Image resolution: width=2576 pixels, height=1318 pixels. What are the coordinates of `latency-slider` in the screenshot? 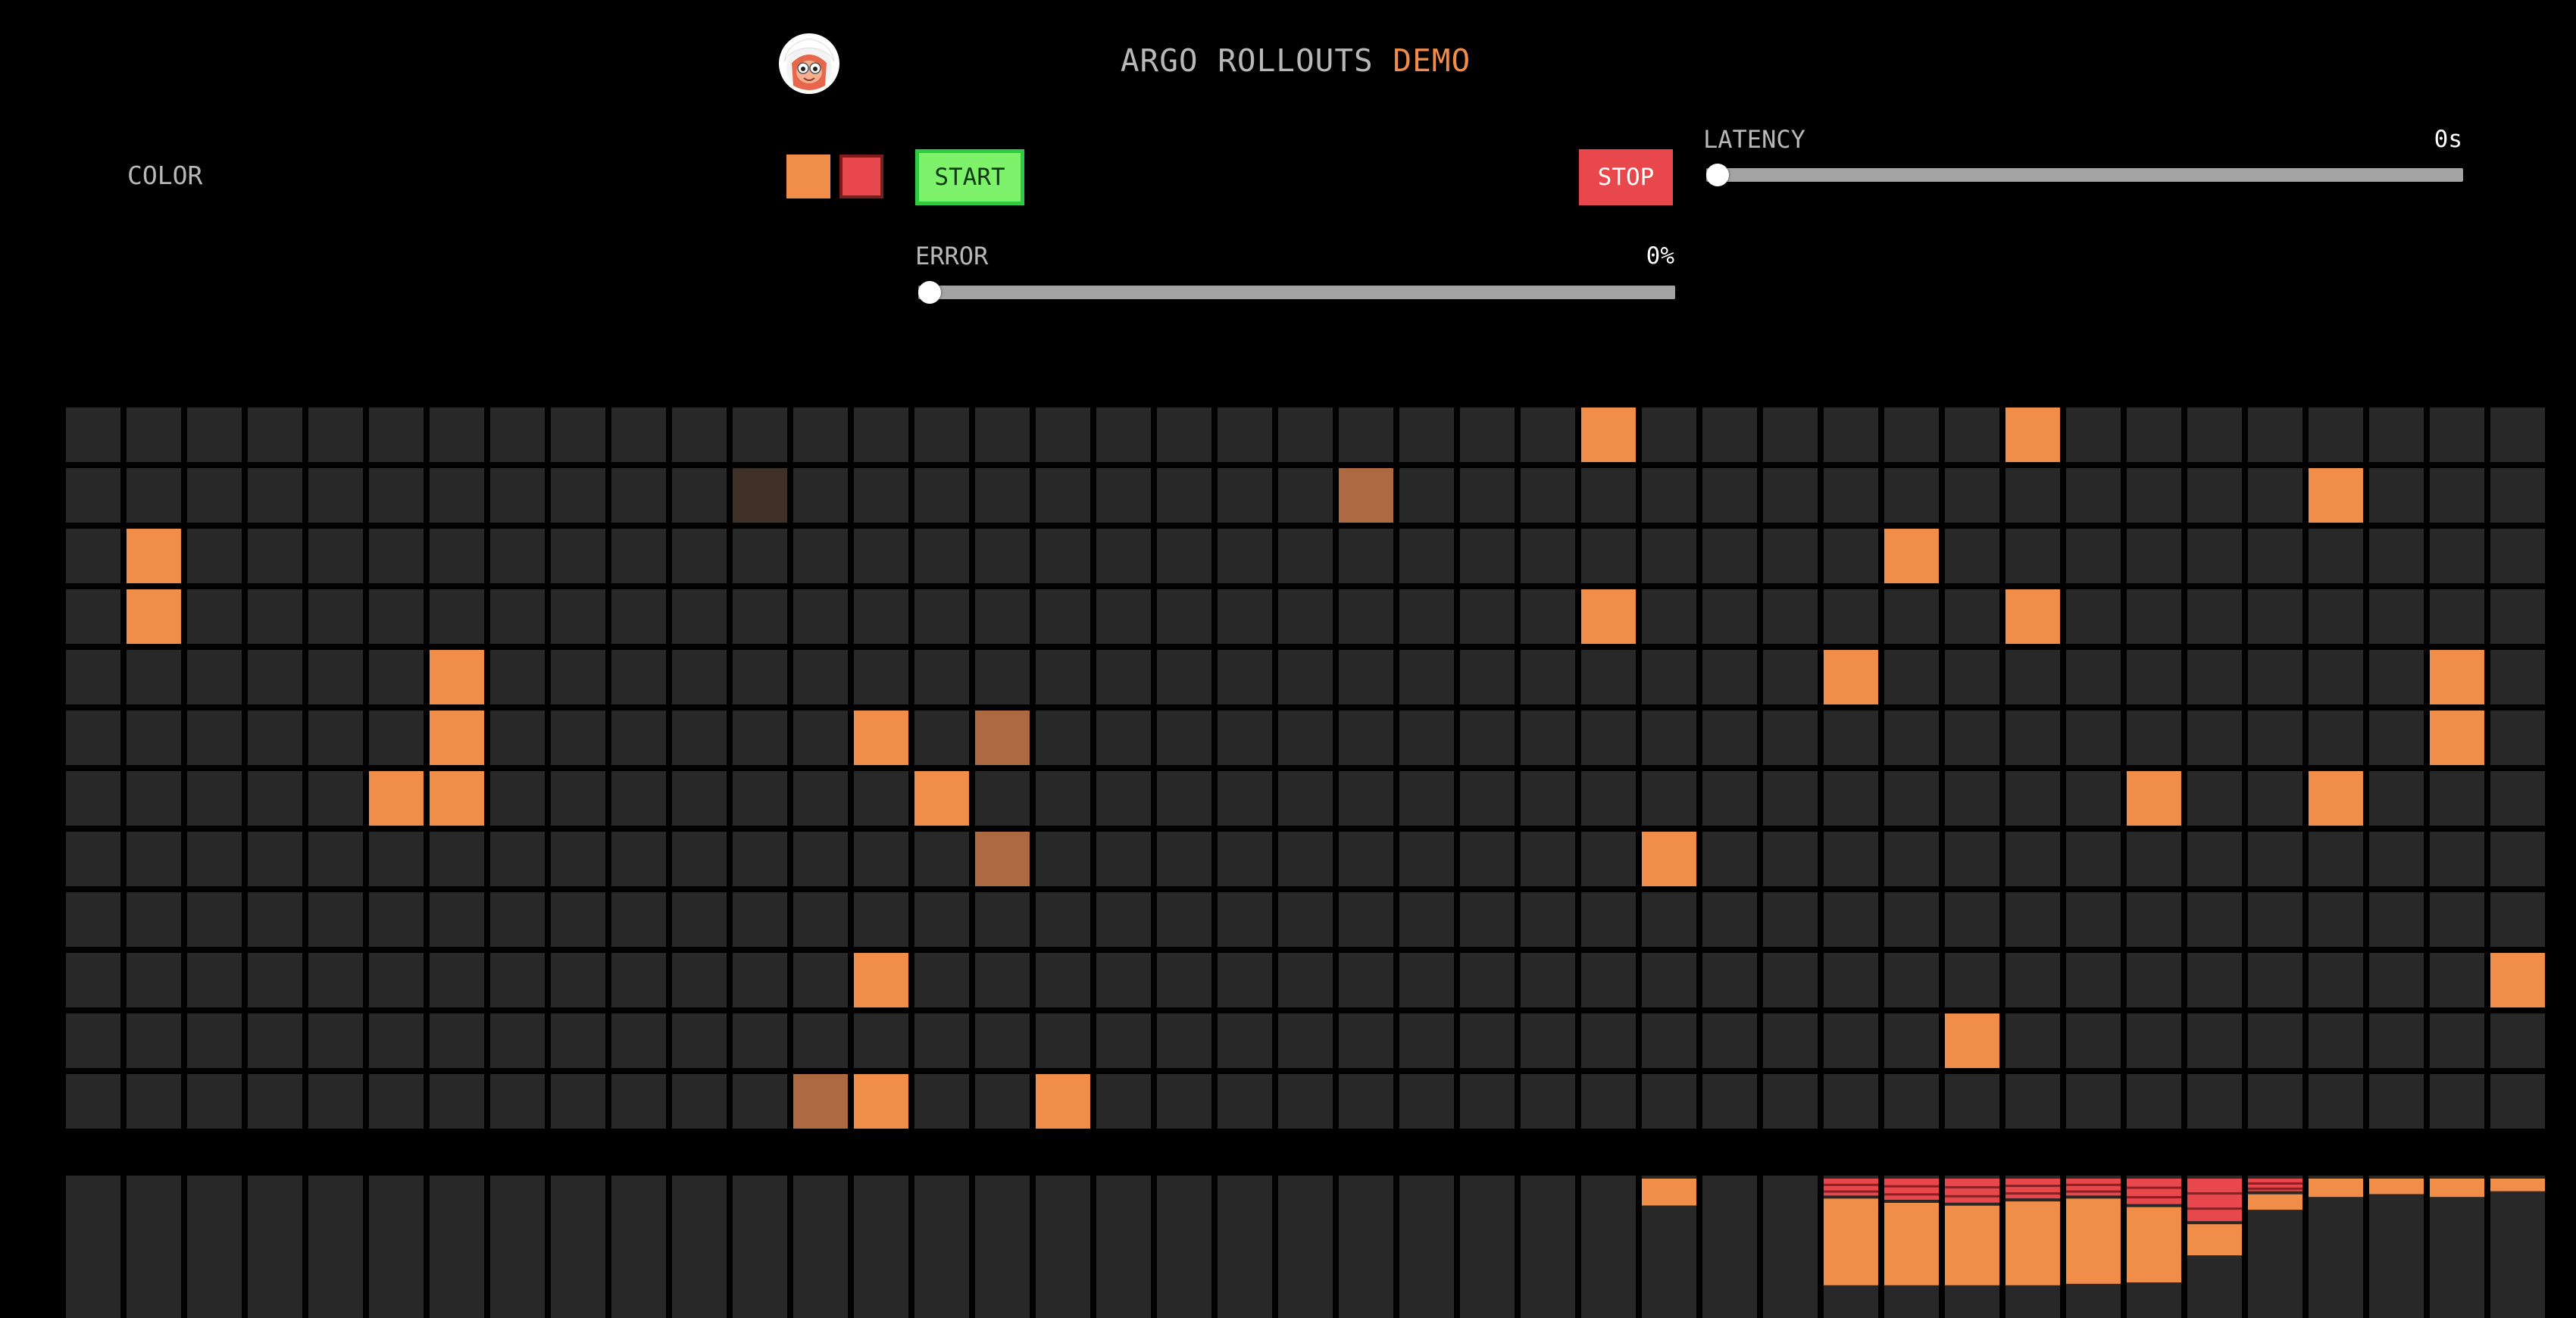 It's located at (2084, 175).